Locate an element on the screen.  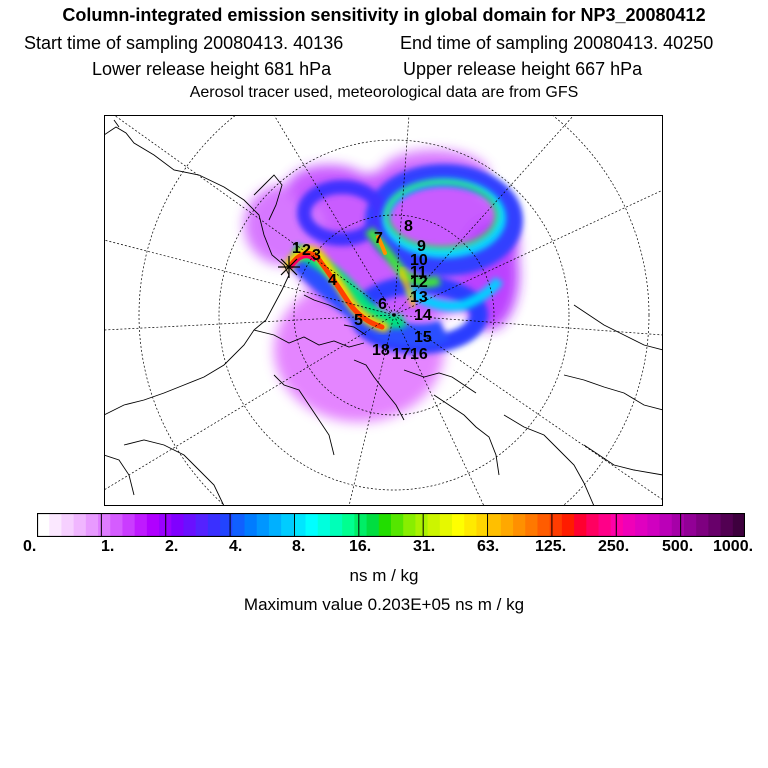
colorbar is located at coordinates (391, 525).